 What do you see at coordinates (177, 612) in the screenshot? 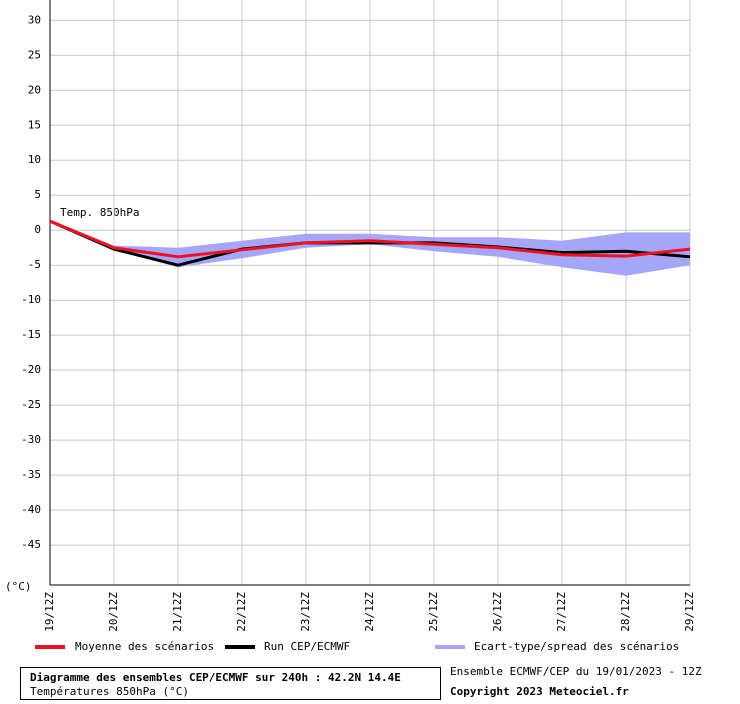
I see `x-tick-label: 21/12Z` at bounding box center [177, 612].